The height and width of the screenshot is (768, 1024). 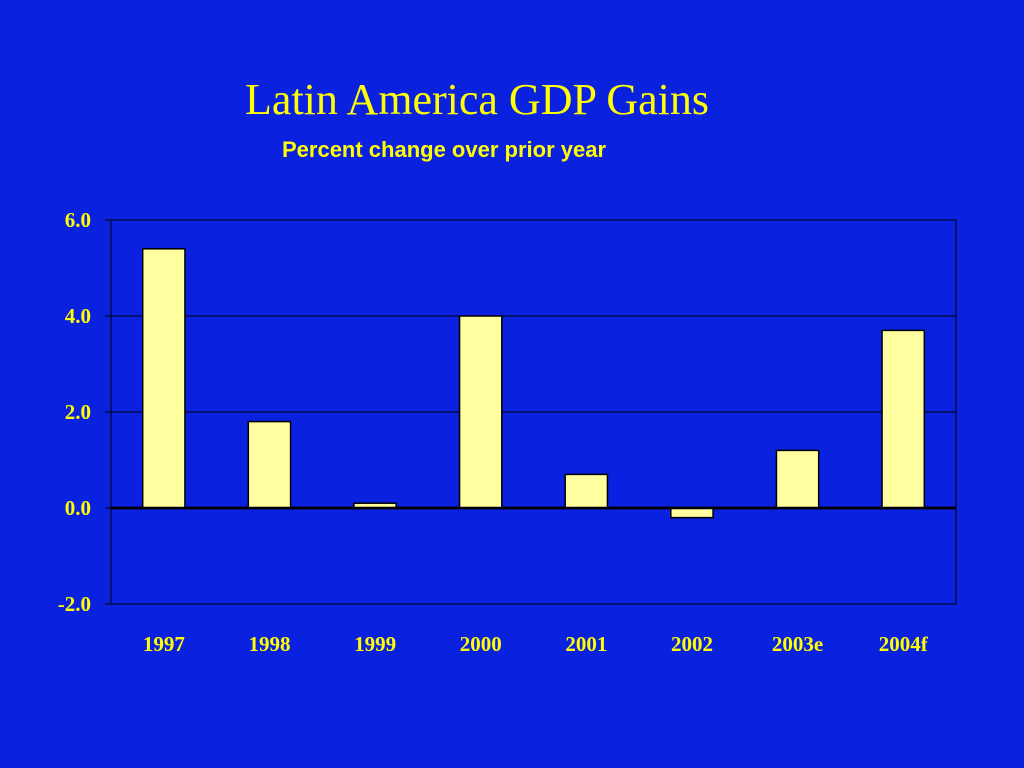 What do you see at coordinates (477, 99) in the screenshot?
I see `chart-title: Latin America GDP Gains` at bounding box center [477, 99].